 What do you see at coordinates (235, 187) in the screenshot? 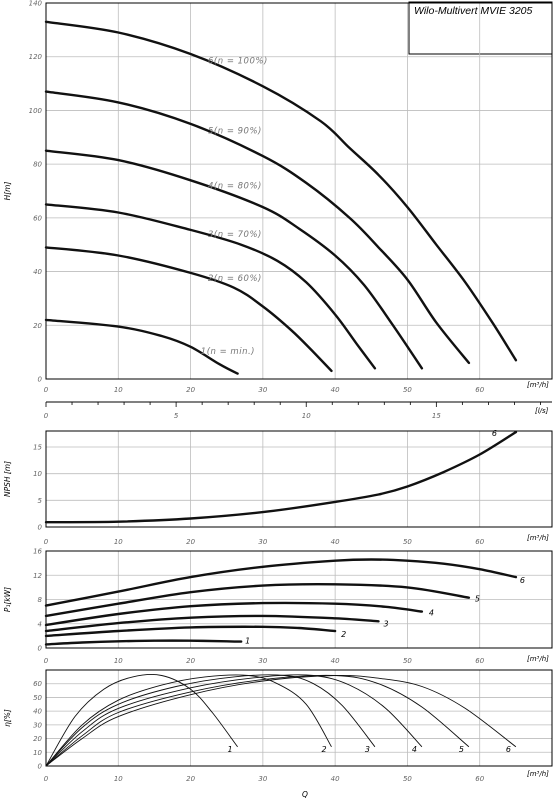
I see `series-label: 4(n = 80%)` at bounding box center [235, 187].